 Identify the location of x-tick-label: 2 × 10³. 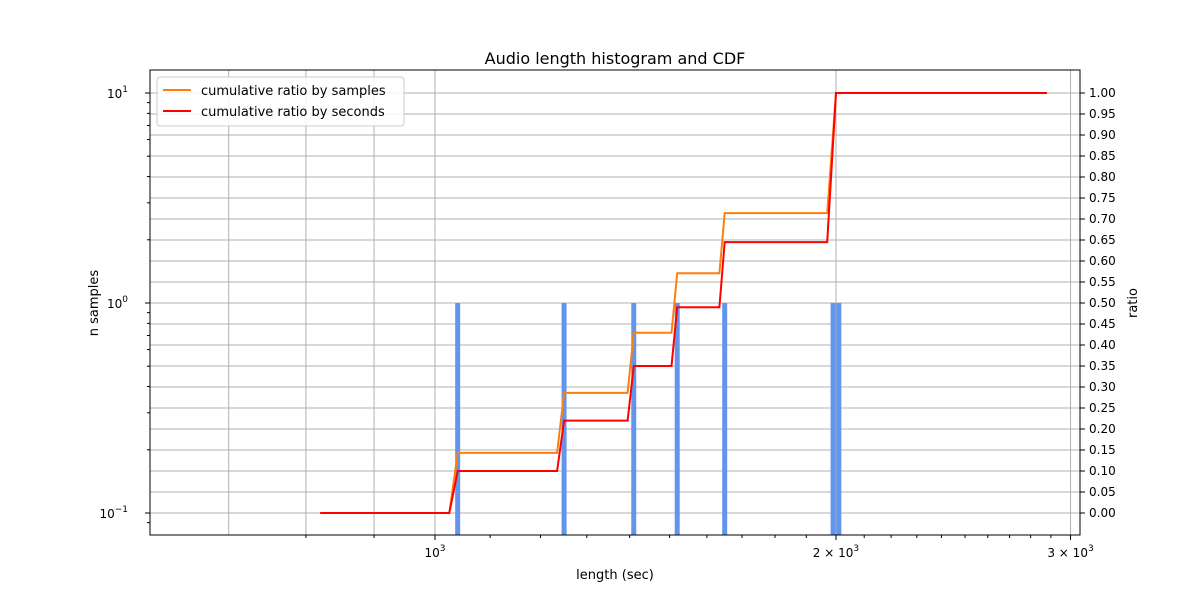
(836, 552).